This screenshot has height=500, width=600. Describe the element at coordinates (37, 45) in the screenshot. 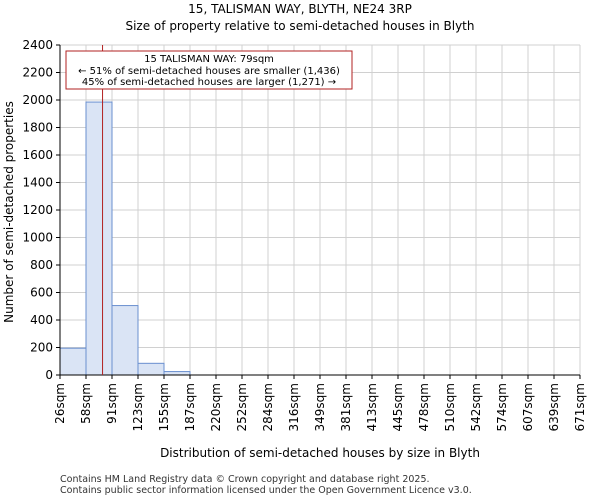

I see `y-tick-label: 2400` at that location.